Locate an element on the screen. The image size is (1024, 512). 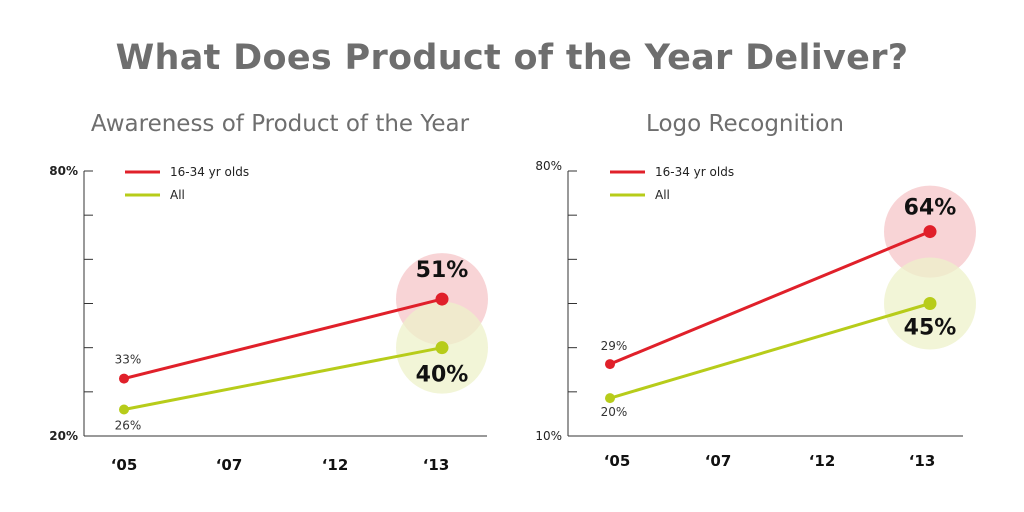
y-tick-label-bottom: 20% is located at coordinates (63, 436).